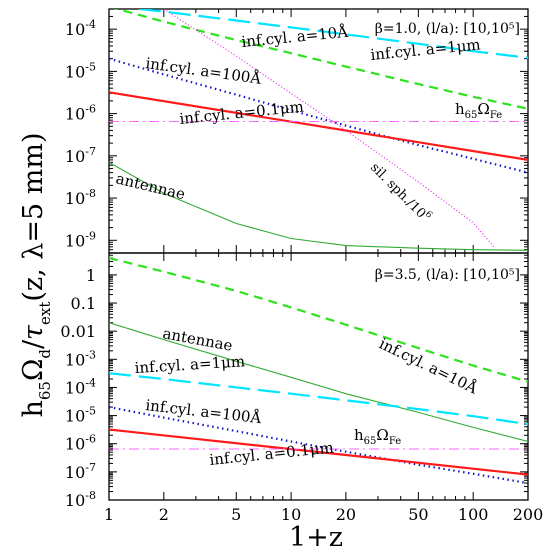 Image resolution: width=554 pixels, height=554 pixels. What do you see at coordinates (189, 364) in the screenshot?
I see `curve-label: inf.cyl. a=1μm` at bounding box center [189, 364].